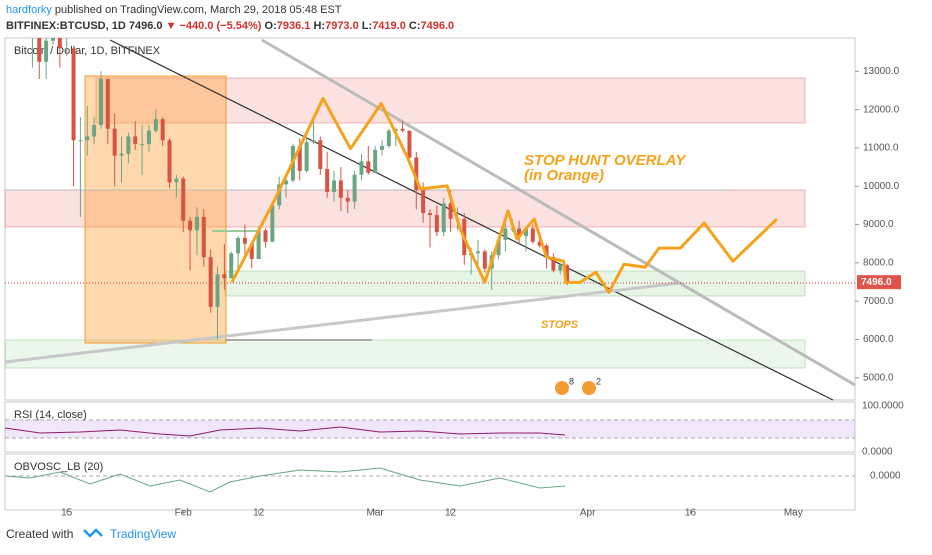 This screenshot has height=555, width=932. I want to click on x-tick-label: Mar, so click(376, 513).